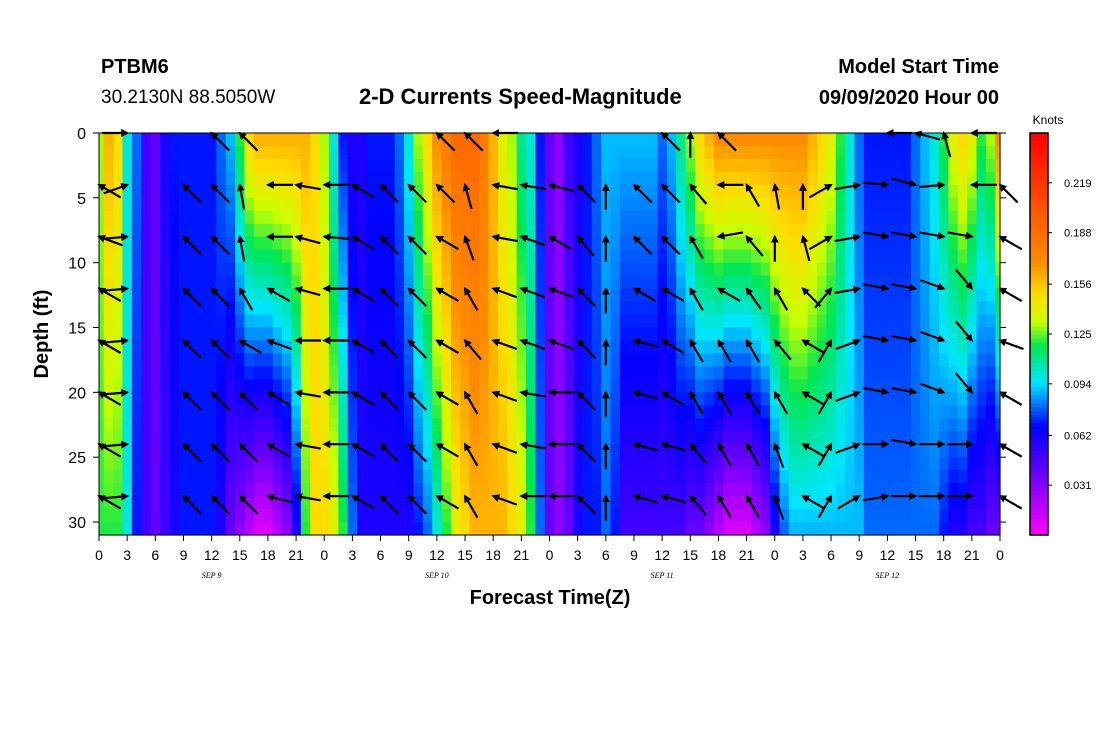  I want to click on colorbar-tick-label: 0.188, so click(1078, 234).